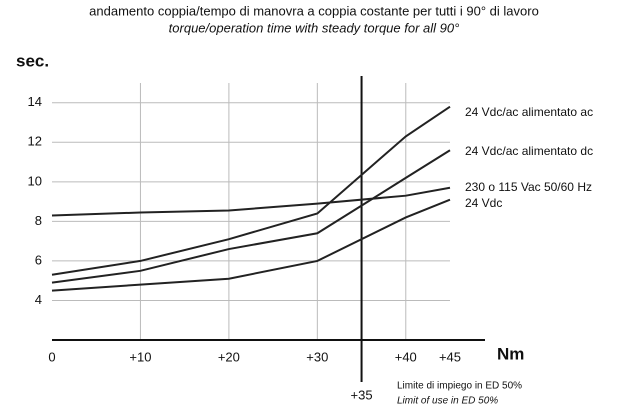 The height and width of the screenshot is (412, 628). I want to click on y-tick-label: 8, so click(38, 220).